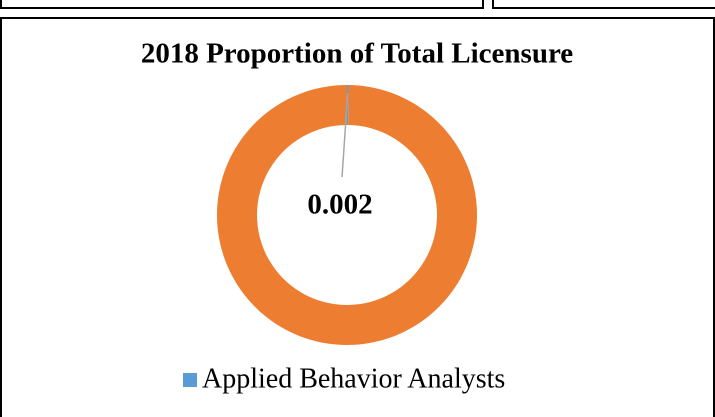  I want to click on legend-label: Applied Behavior Analysts, so click(353, 378).